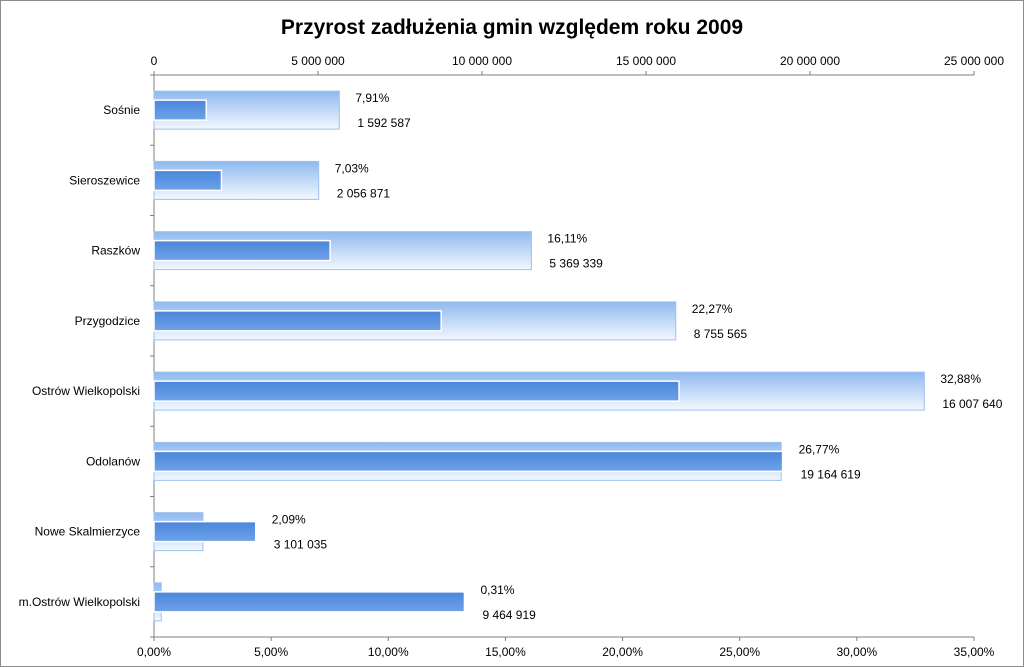 Image resolution: width=1024 pixels, height=667 pixels. I want to click on category-label: Odolanów, so click(113, 461).